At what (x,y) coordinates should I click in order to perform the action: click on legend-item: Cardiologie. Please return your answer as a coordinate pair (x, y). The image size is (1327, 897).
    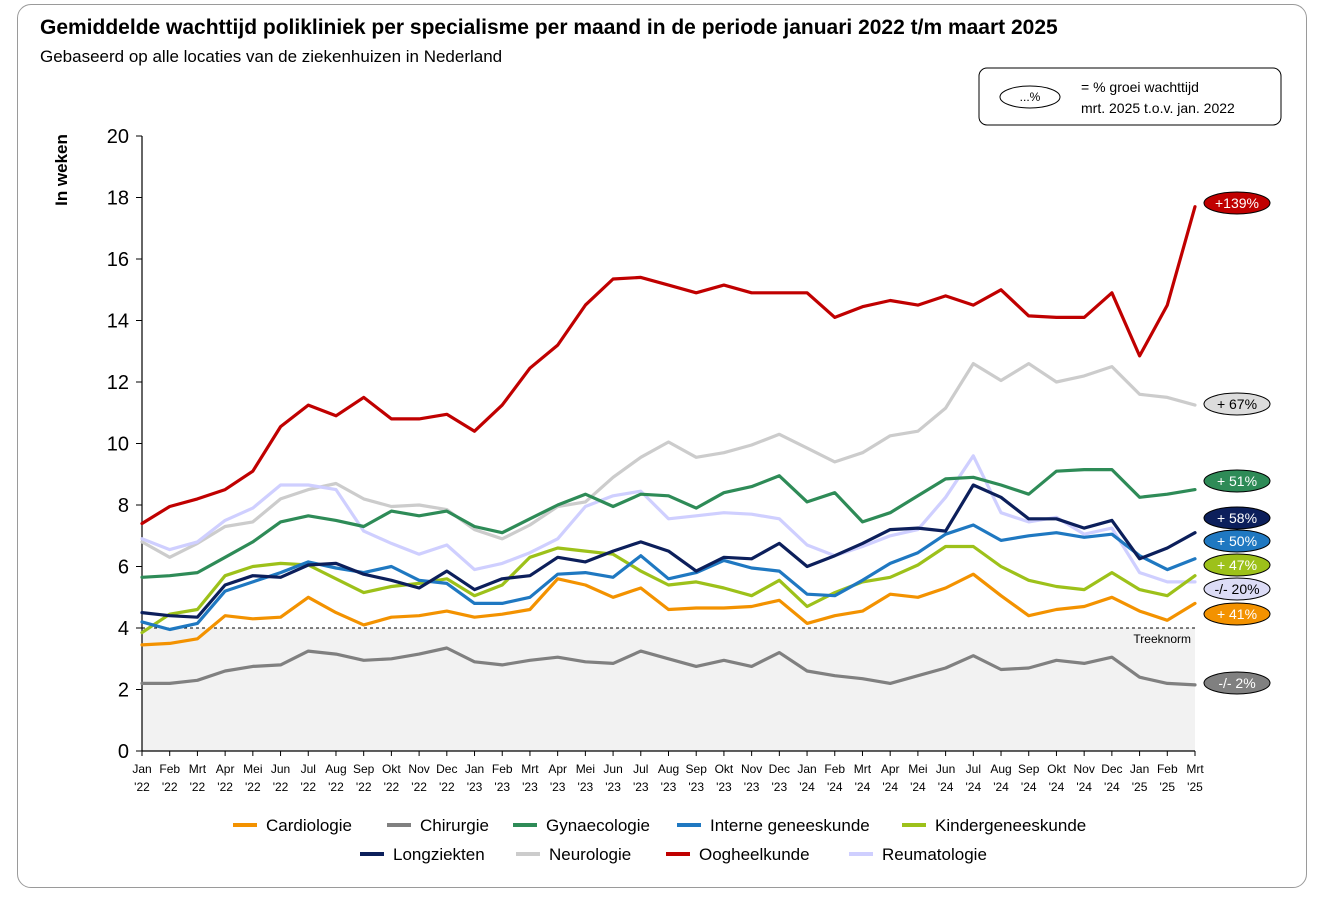
    Looking at the image, I should click on (292, 825).